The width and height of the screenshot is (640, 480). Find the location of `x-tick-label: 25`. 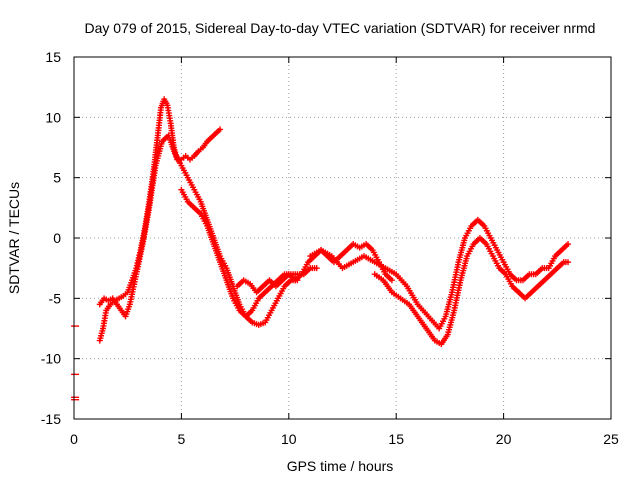

x-tick-label: 25 is located at coordinates (611, 439).